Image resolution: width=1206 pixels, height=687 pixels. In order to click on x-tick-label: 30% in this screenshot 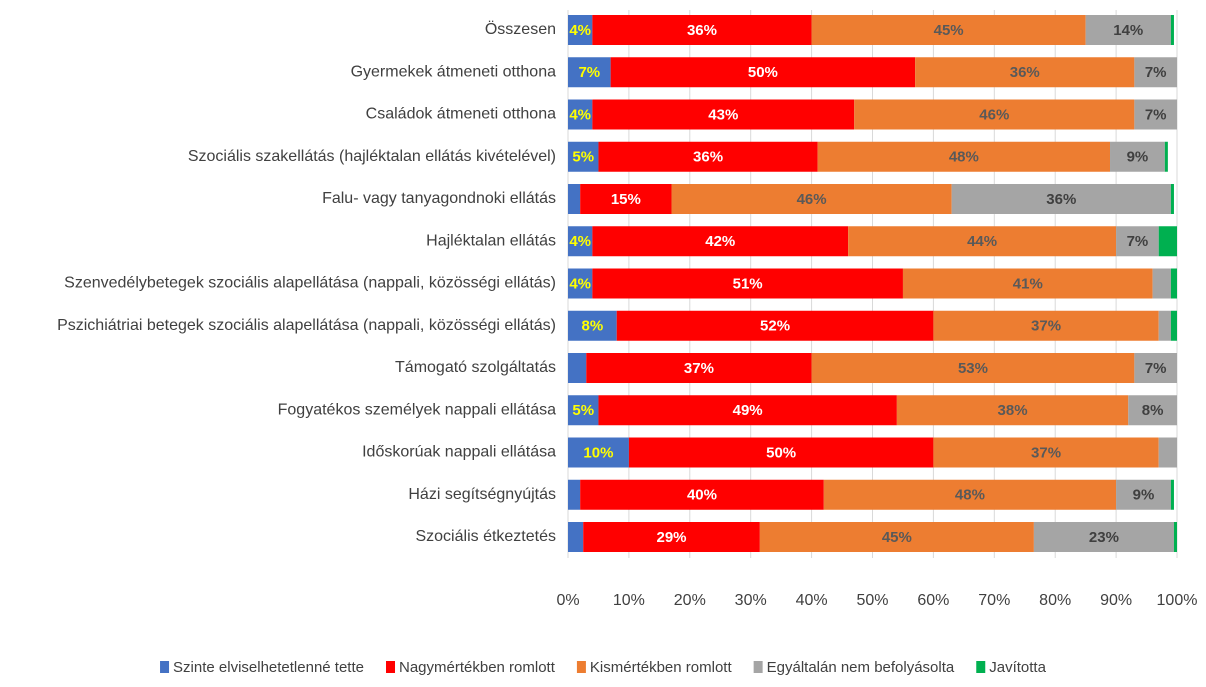, I will do `click(751, 600)`.